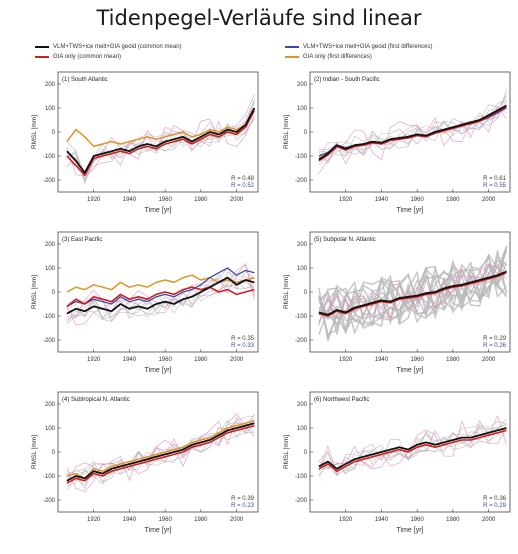 The height and width of the screenshot is (554, 518). What do you see at coordinates (243, 506) in the screenshot?
I see `correlation-stat: R = 0.23` at bounding box center [243, 506].